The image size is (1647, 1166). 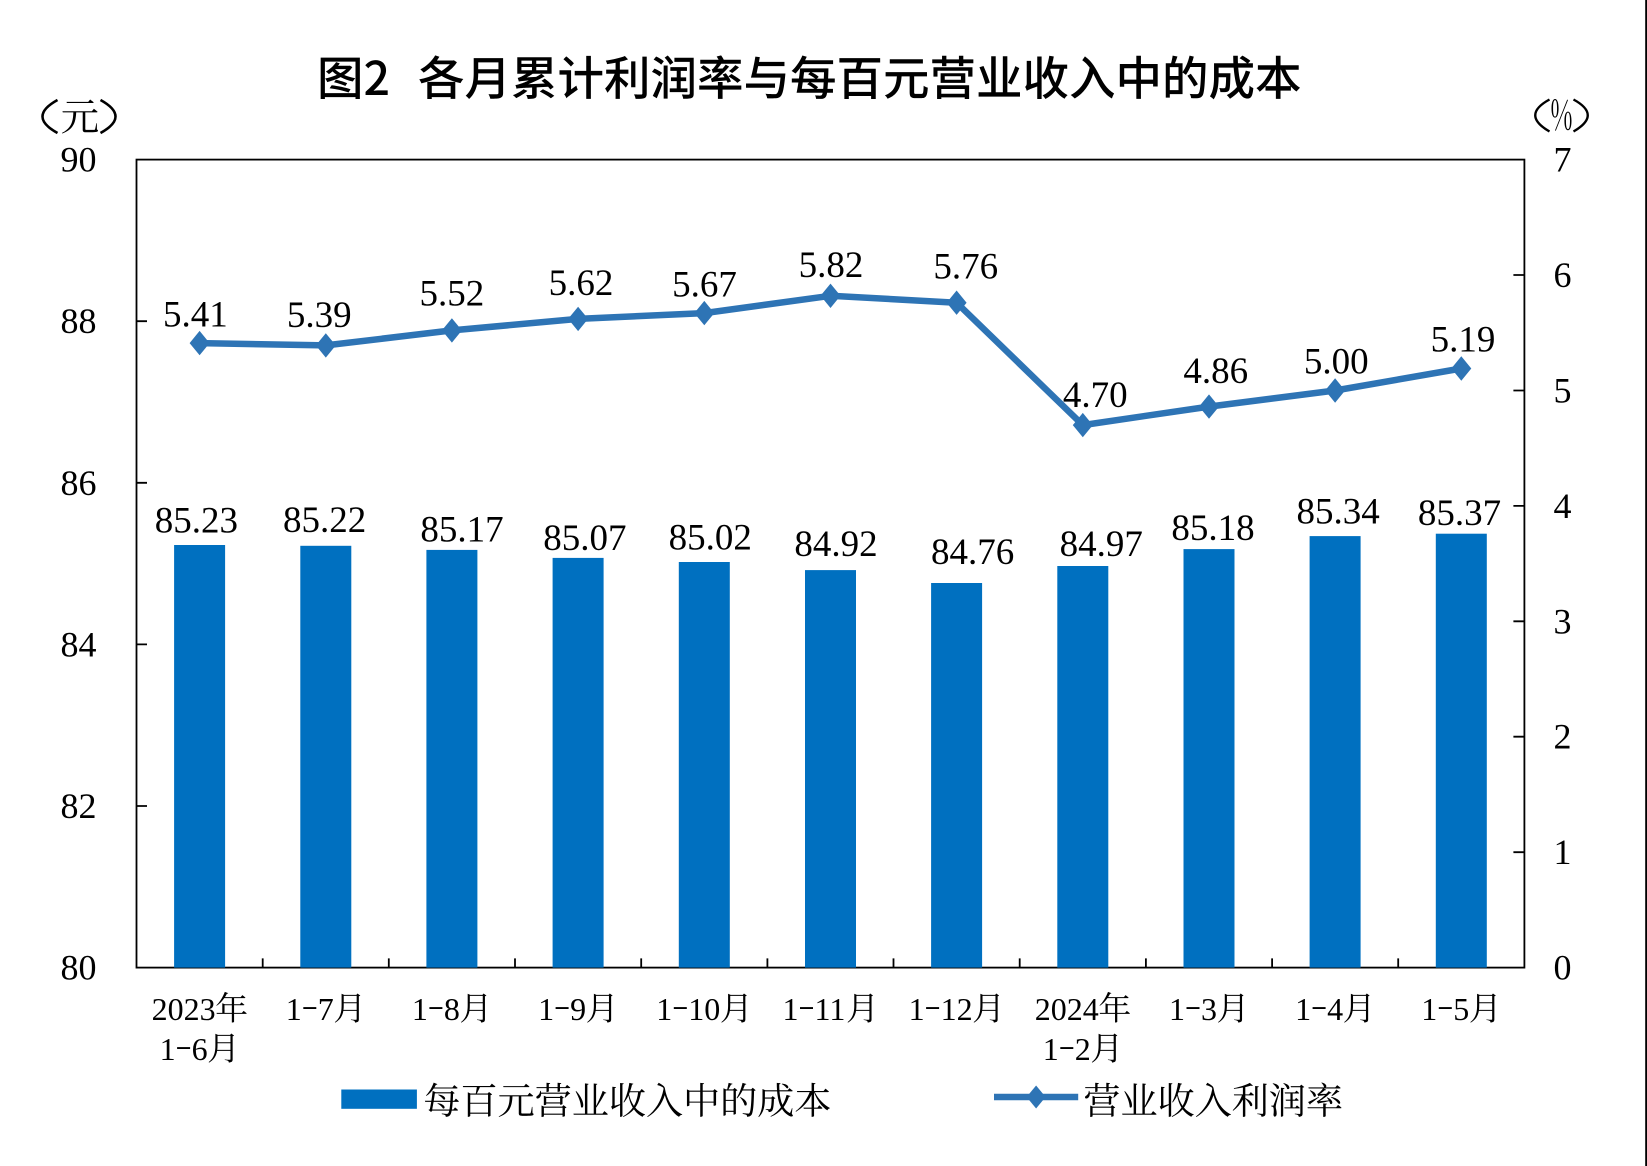 What do you see at coordinates (972, 552) in the screenshot?
I see `svg-text: 84.76` at bounding box center [972, 552].